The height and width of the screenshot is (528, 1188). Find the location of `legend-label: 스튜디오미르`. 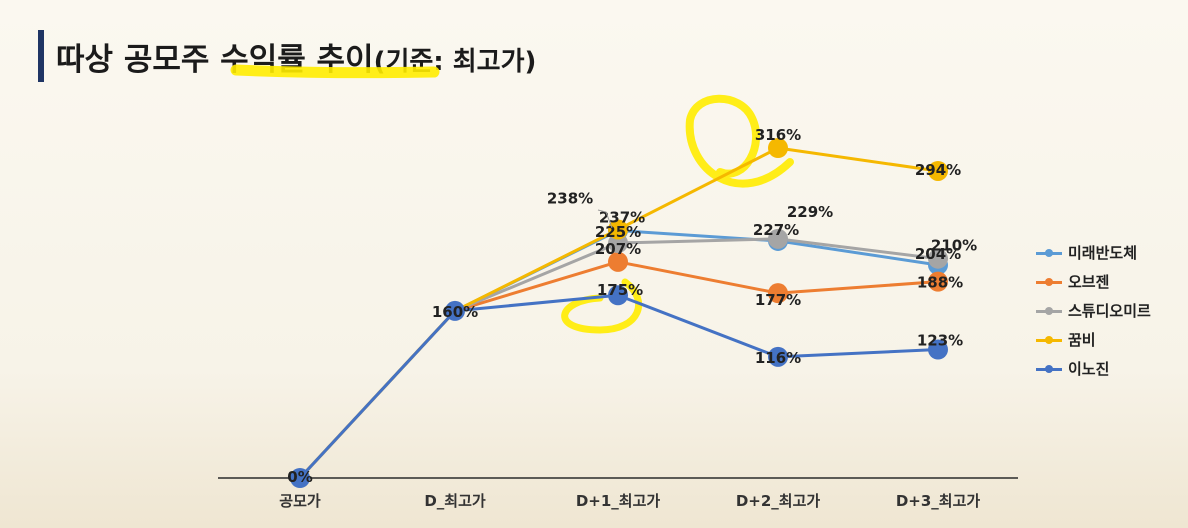

legend-label: 스튜디오미르 is located at coordinates (1109, 311).